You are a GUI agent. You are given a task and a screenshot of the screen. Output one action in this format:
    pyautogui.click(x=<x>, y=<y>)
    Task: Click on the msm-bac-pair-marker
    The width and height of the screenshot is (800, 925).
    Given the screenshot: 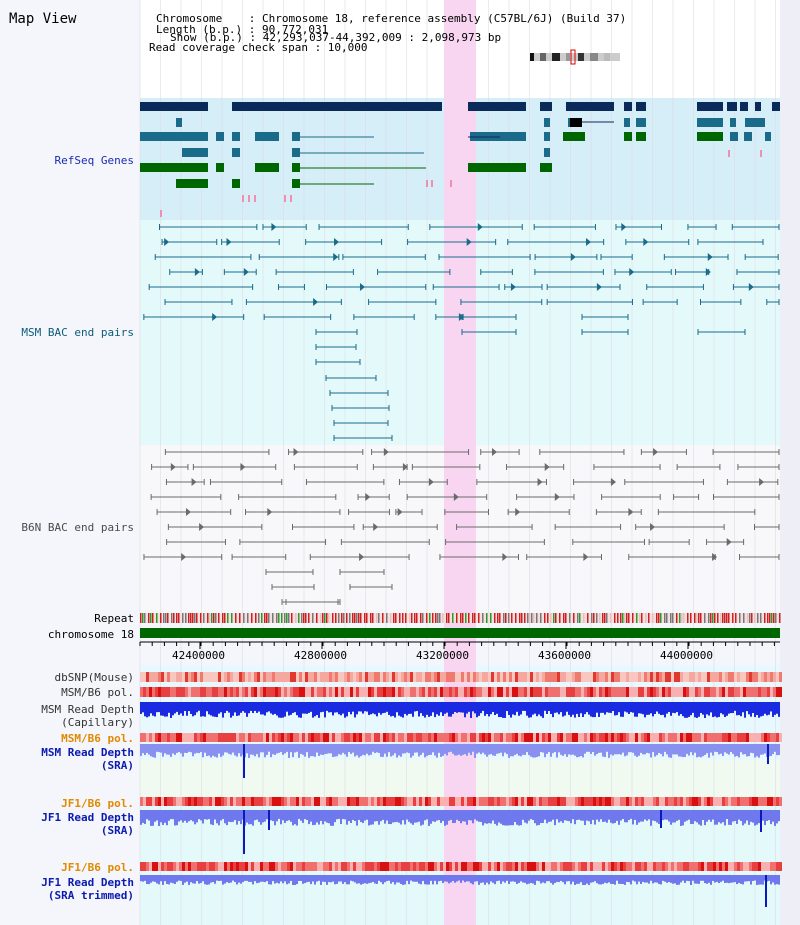 What is the action you would take?
    pyautogui.click(x=215, y=317)
    